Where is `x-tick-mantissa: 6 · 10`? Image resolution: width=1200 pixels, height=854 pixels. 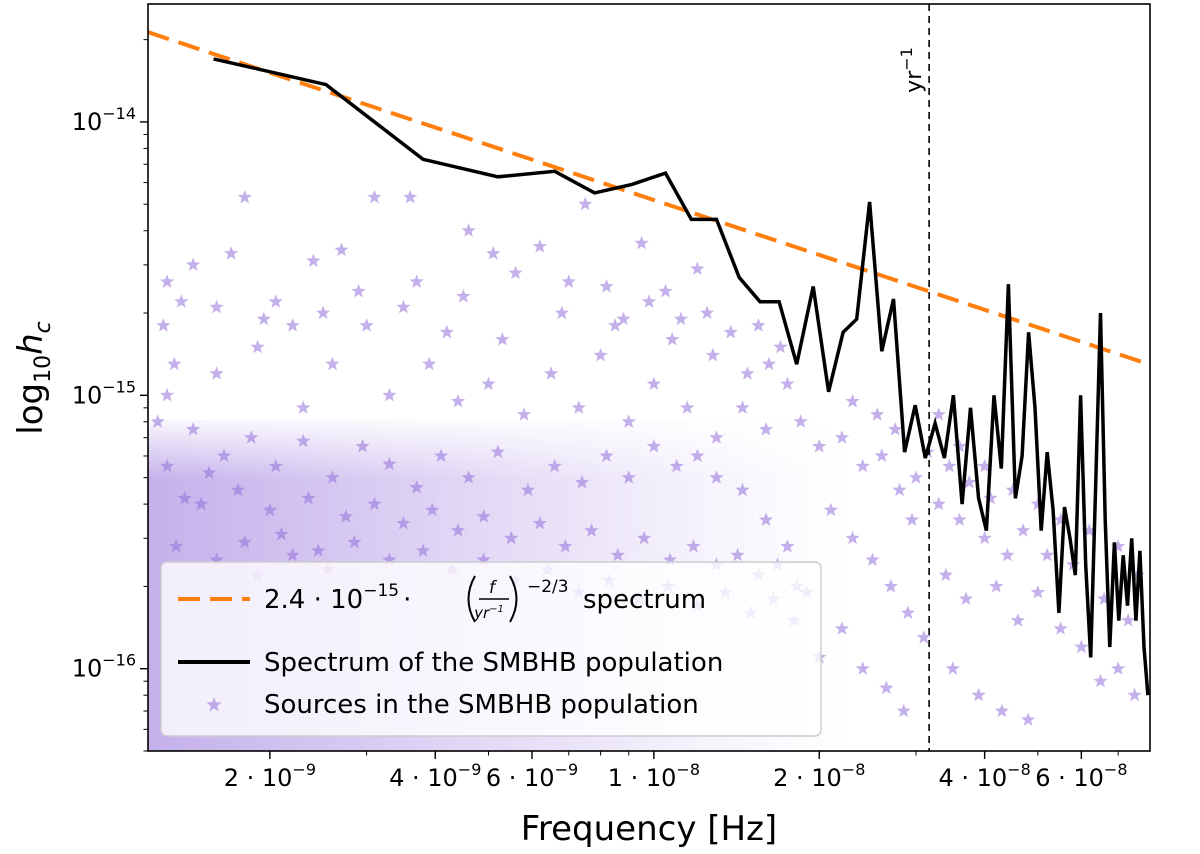 x-tick-mantissa: 6 · 10 is located at coordinates (520, 778).